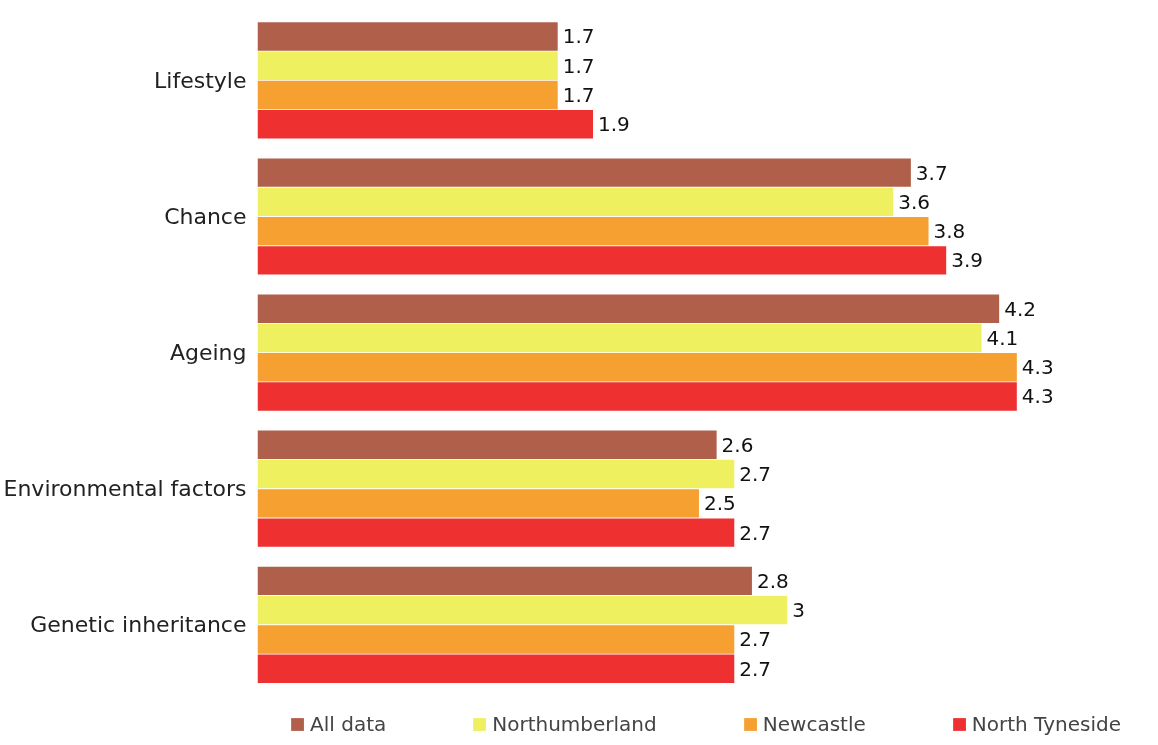 This screenshot has height=745, width=1158. What do you see at coordinates (967, 260) in the screenshot?
I see `data-label: 3.9` at bounding box center [967, 260].